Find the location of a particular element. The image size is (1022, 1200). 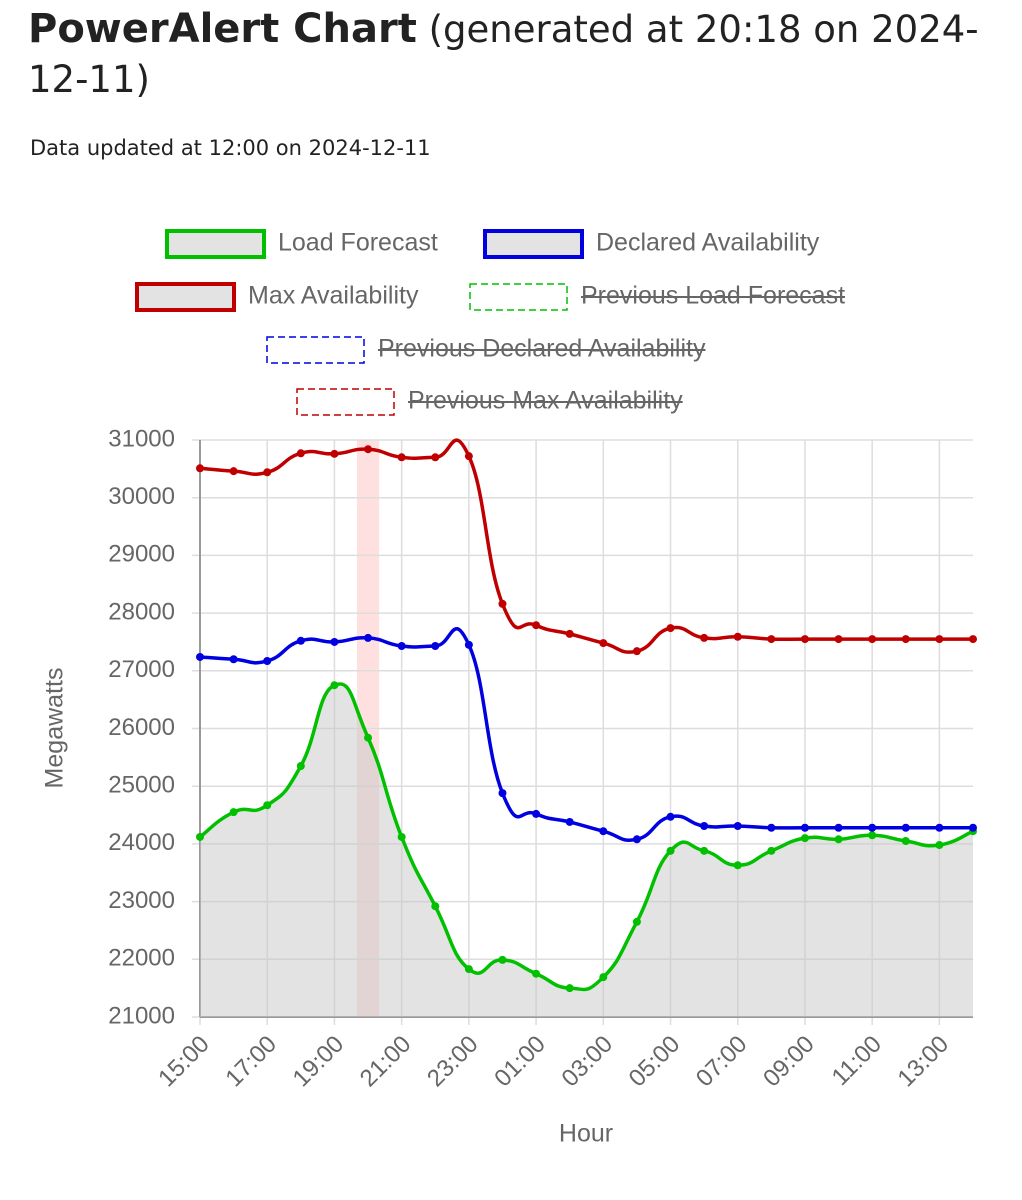

x-tick-label: 09:00 is located at coordinates (789, 1062).